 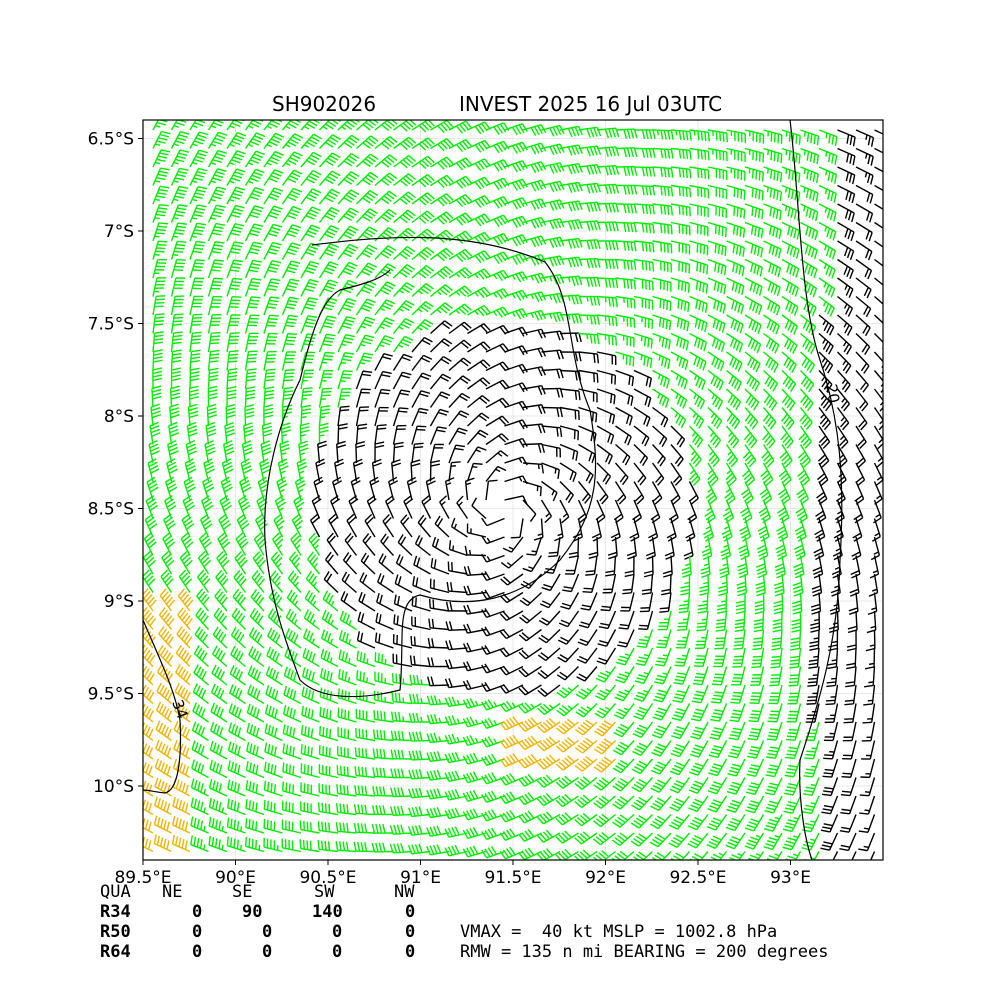 I want to click on x-tick-label: 91°E, so click(x=420, y=878).